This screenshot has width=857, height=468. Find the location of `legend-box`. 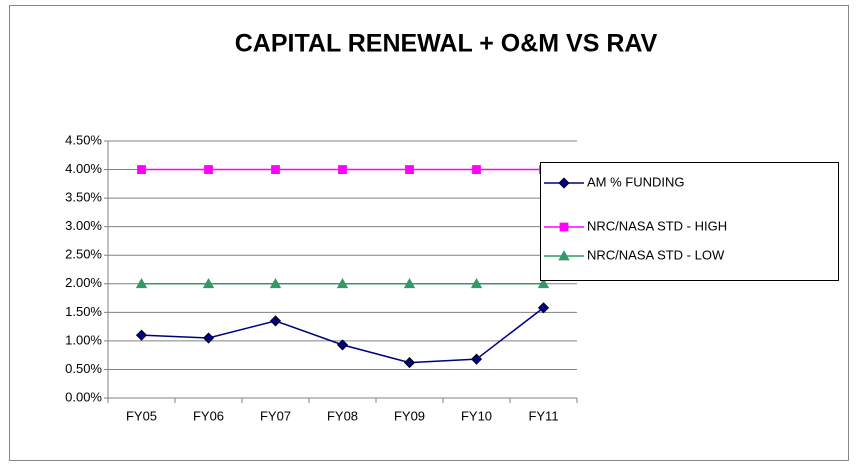

legend-box is located at coordinates (689, 221).